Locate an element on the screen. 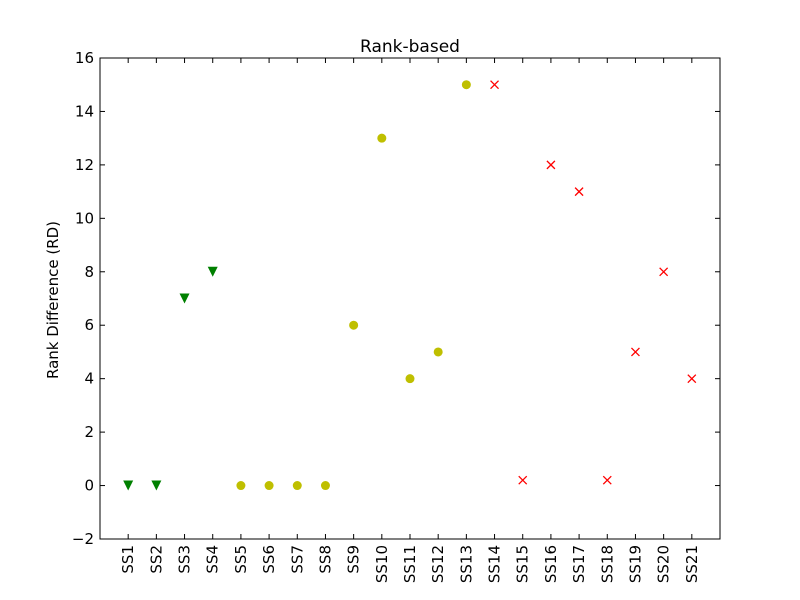  y-tick-label: 16 is located at coordinates (84, 58).